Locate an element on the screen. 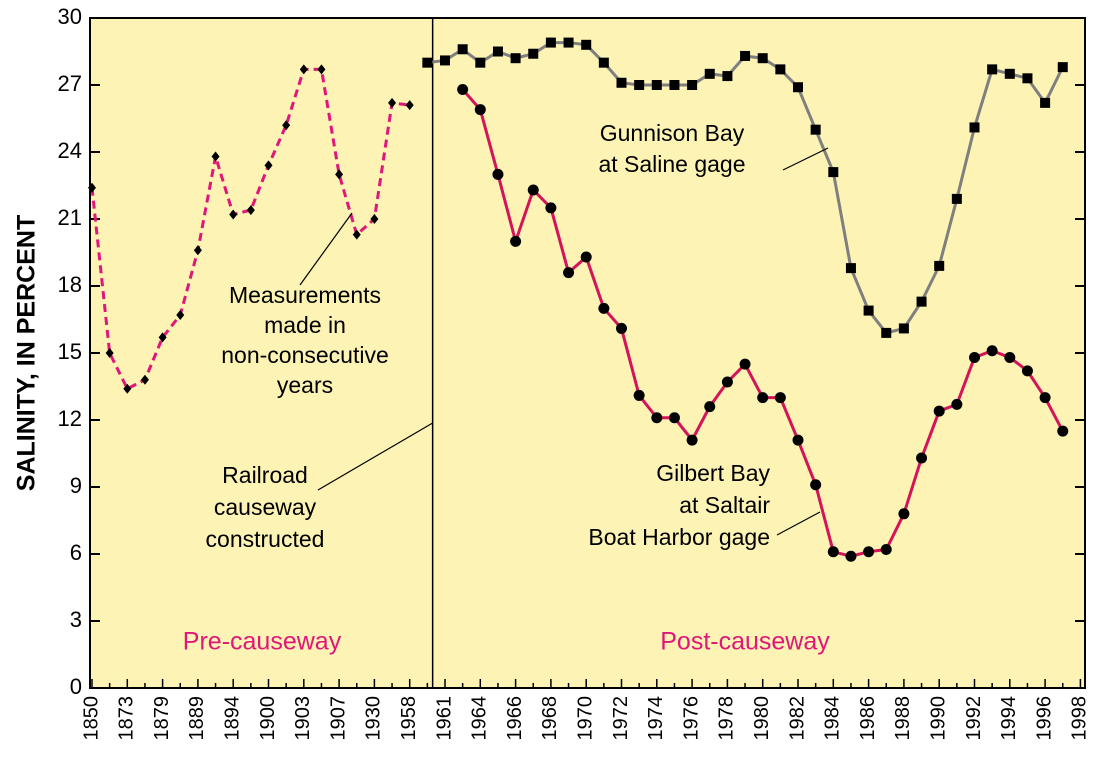 Image resolution: width=1097 pixels, height=773 pixels. x-tick-label: 1992 is located at coordinates (974, 718).